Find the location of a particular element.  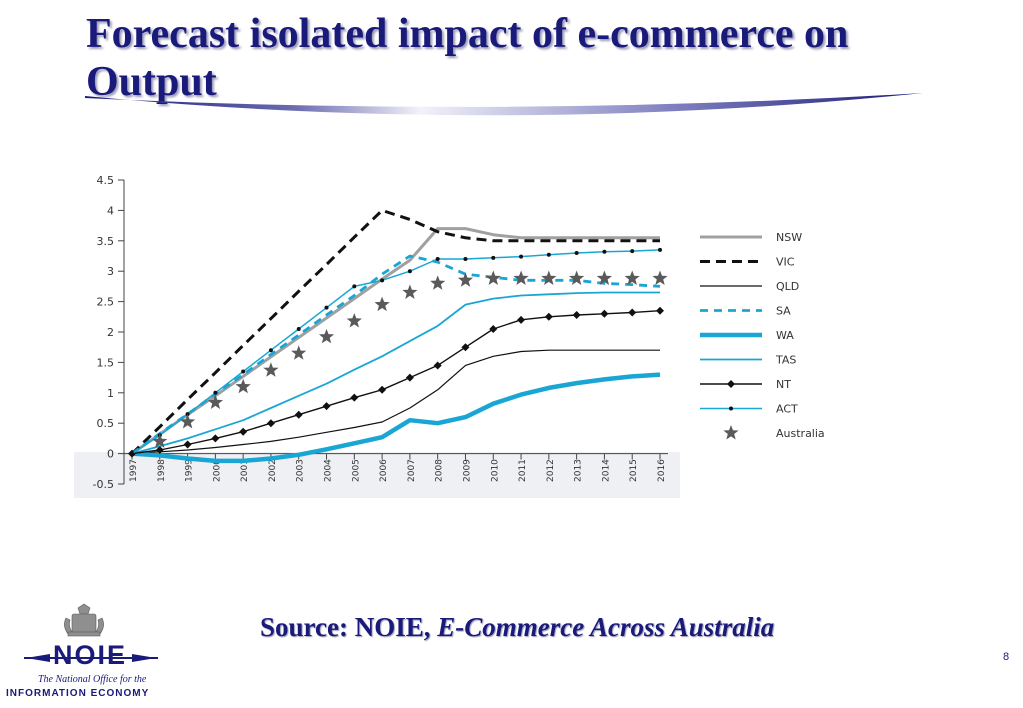

y-tick-label: 4.5 is located at coordinates (106, 180).